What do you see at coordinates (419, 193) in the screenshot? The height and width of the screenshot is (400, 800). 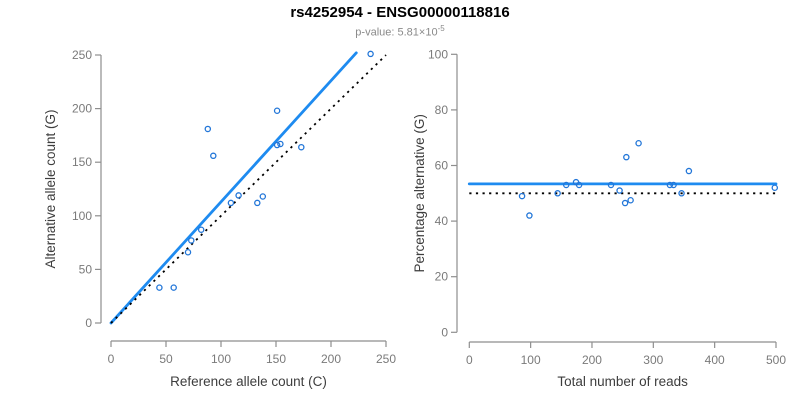 I see `y-axis-title: Percentage alternative (G)` at bounding box center [419, 193].